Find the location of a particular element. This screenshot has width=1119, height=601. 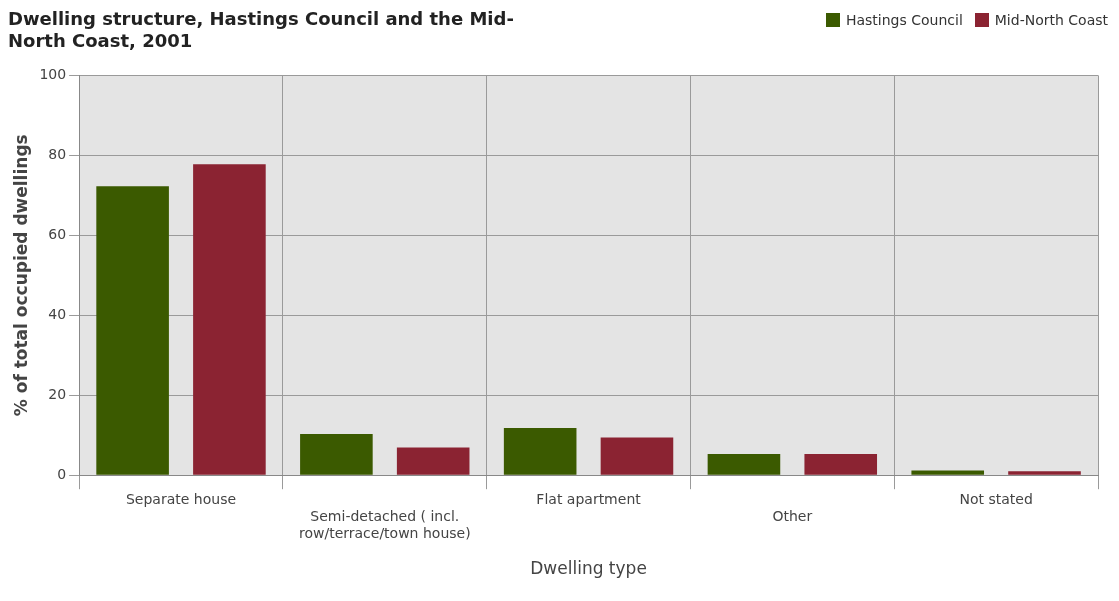

x-axis-title: Dwelling type is located at coordinates (588, 568).